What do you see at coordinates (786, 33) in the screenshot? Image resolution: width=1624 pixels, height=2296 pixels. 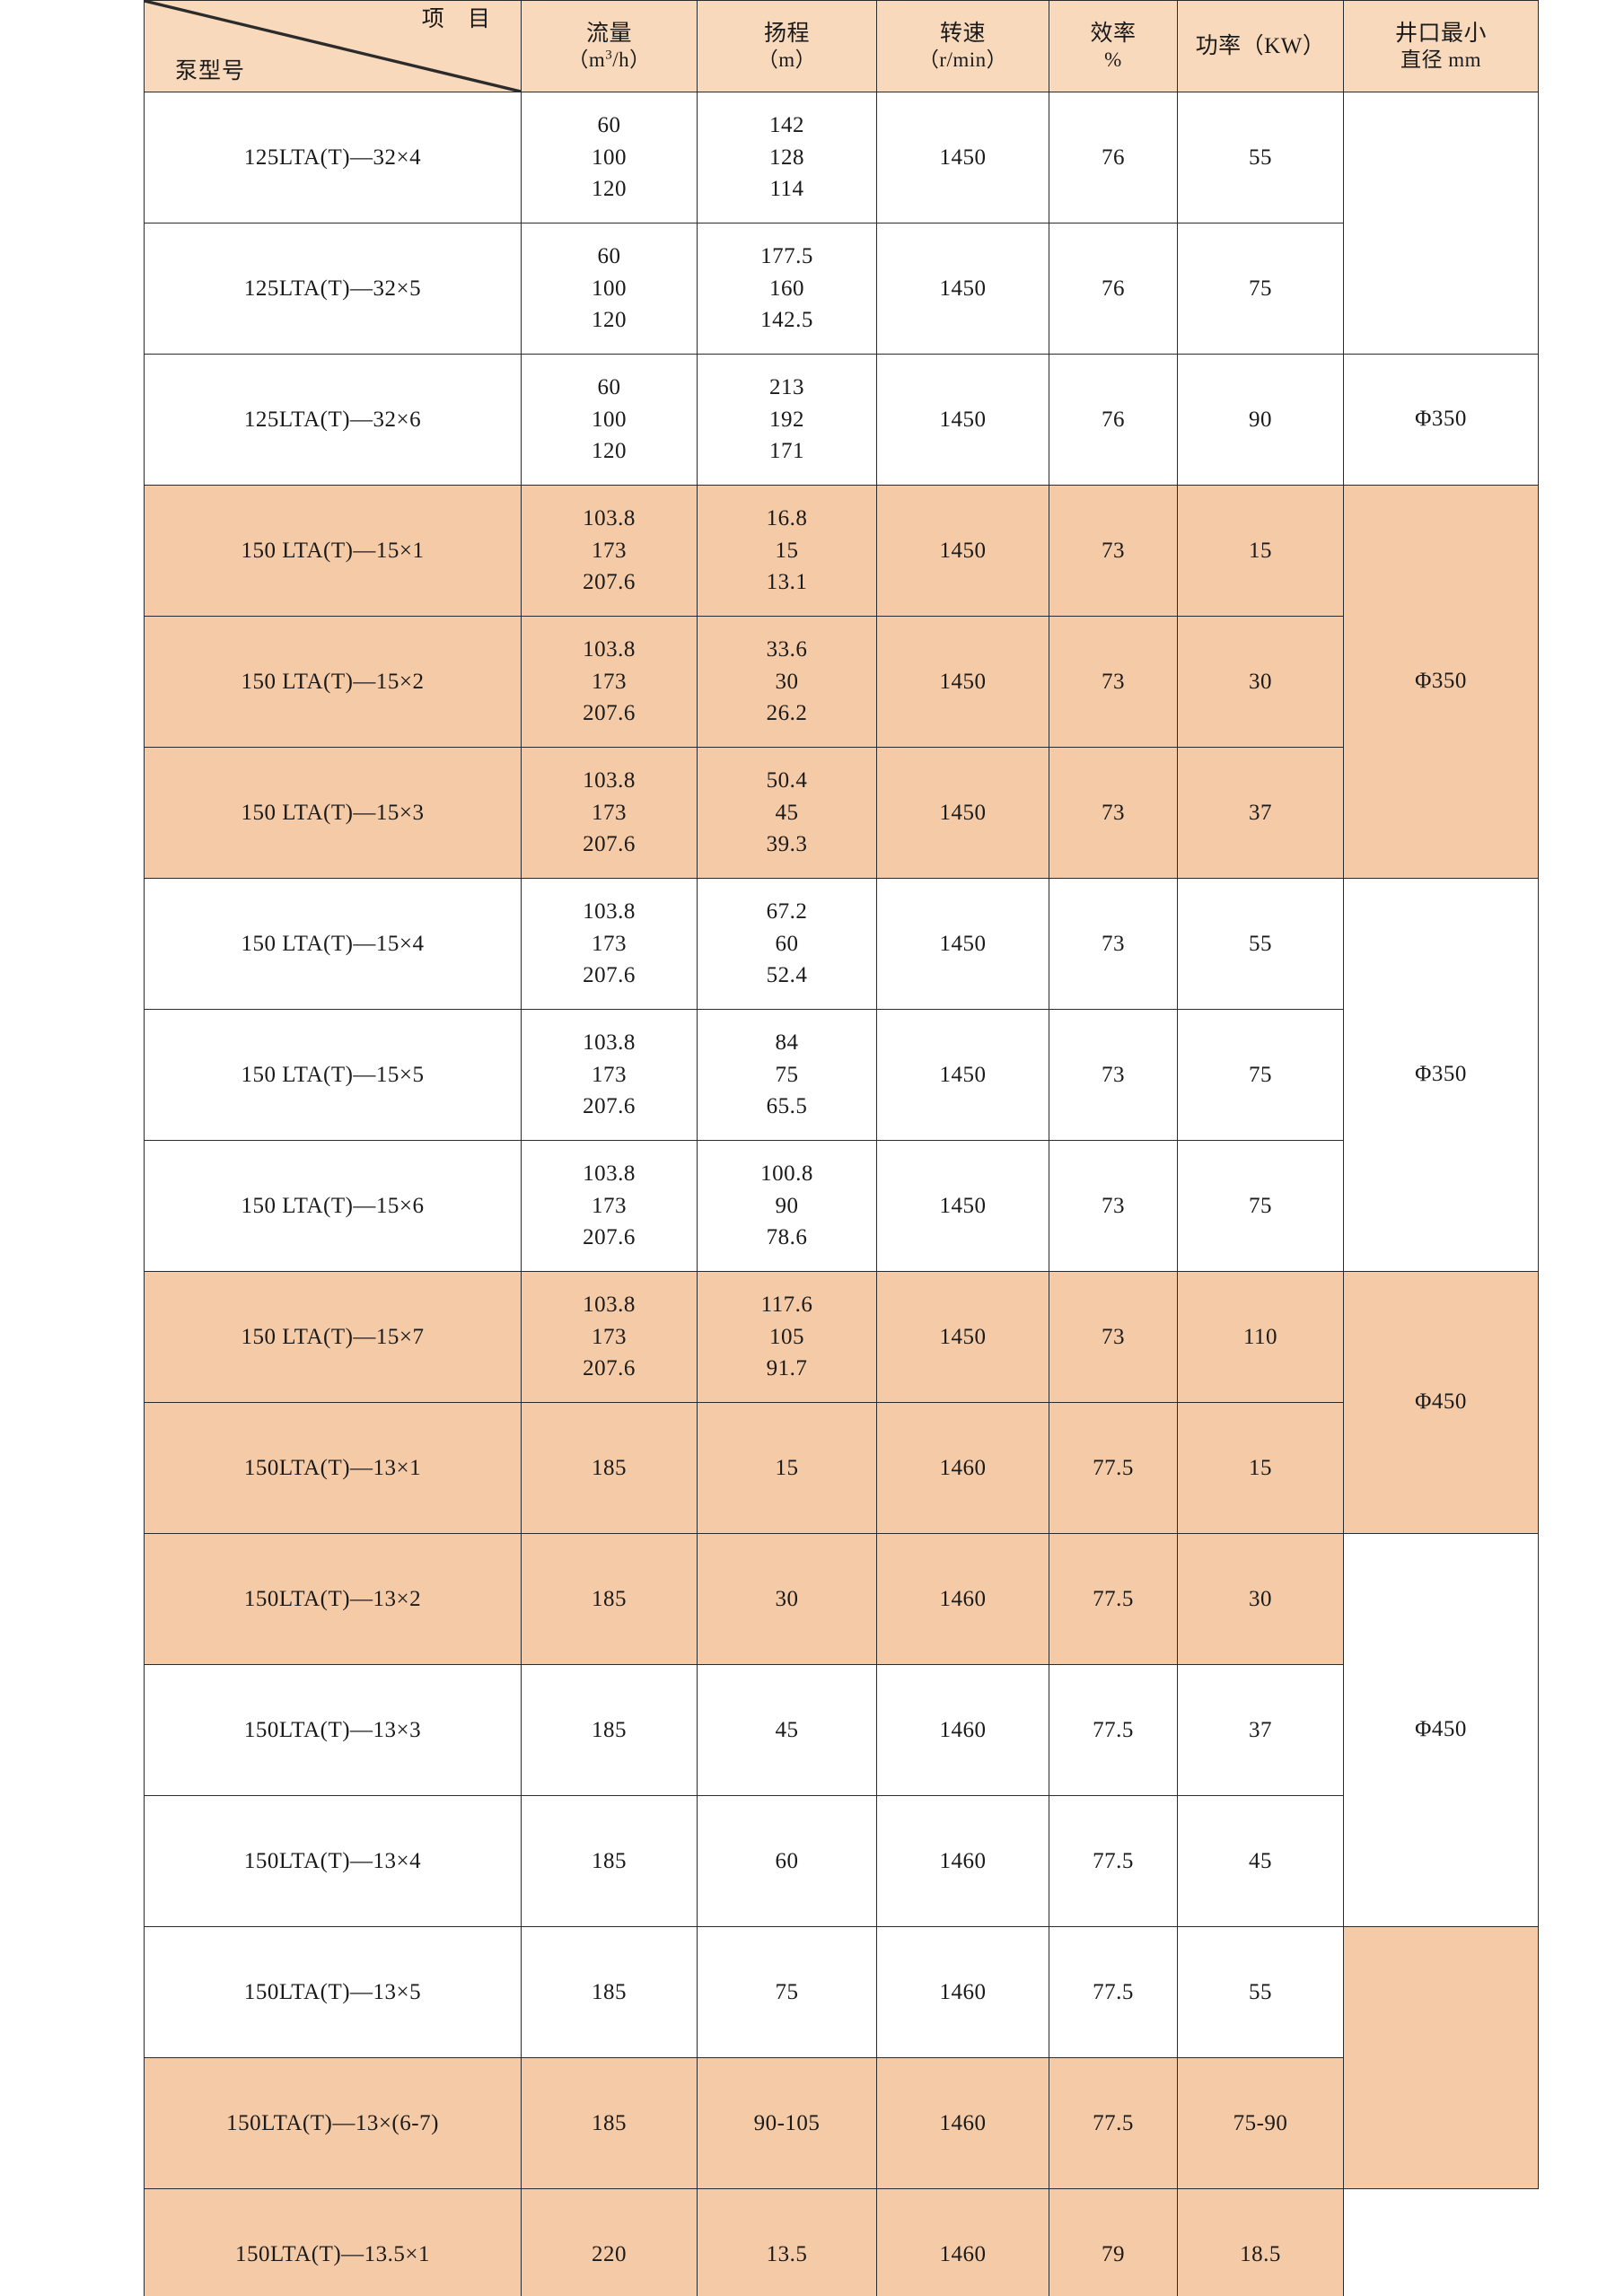 I see `header-cell-name: 扬程` at bounding box center [786, 33].